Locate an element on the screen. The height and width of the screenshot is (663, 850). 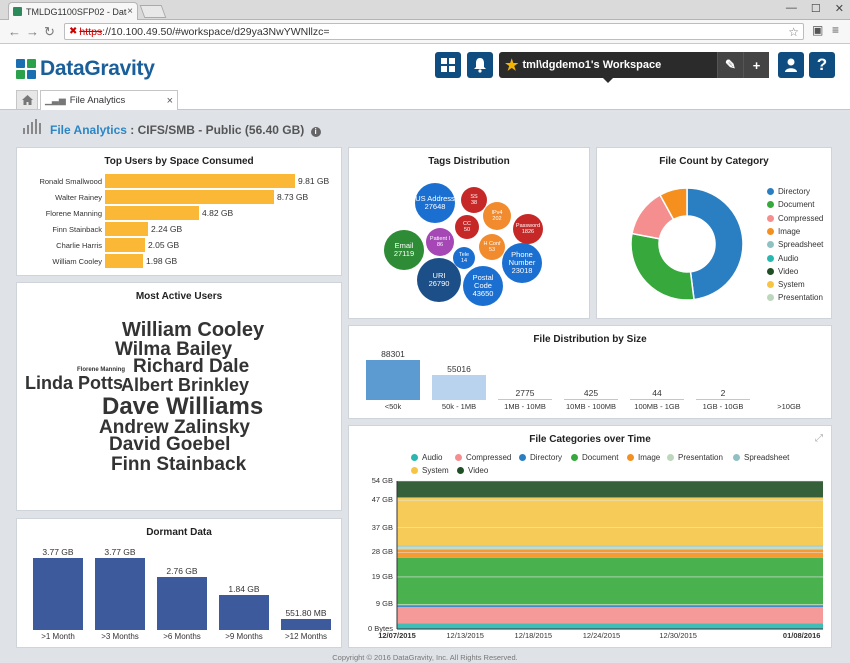
bookmark-star-icon: ☆ is located at coordinates (793, 31).